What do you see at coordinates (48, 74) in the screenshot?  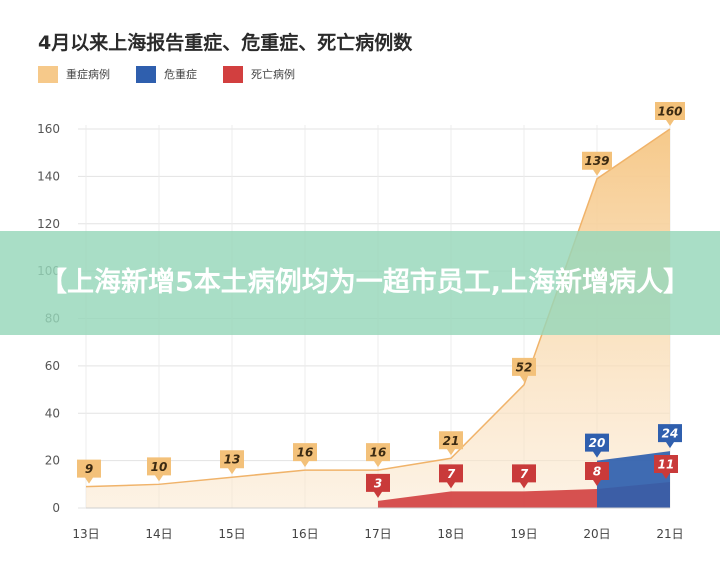 I see `legend-swatch-severe` at bounding box center [48, 74].